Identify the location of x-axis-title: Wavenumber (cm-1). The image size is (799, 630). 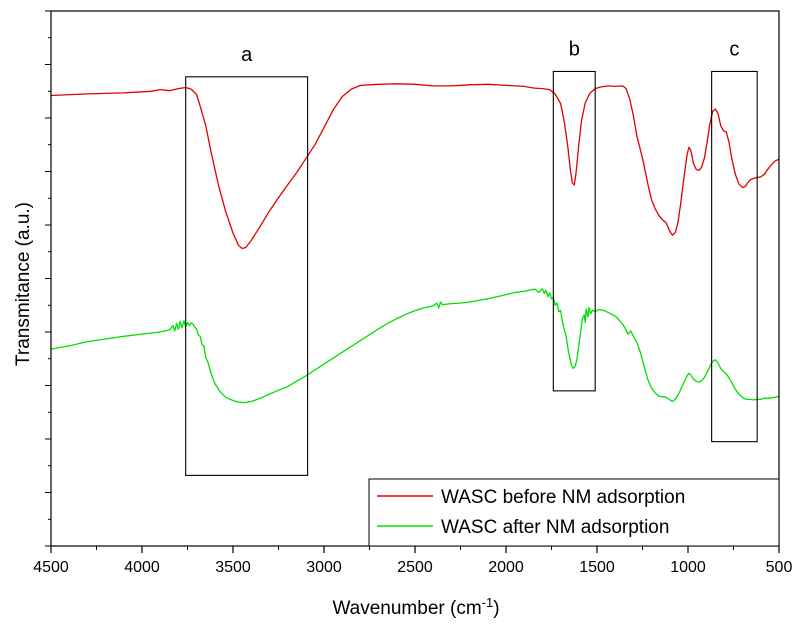
(415, 607).